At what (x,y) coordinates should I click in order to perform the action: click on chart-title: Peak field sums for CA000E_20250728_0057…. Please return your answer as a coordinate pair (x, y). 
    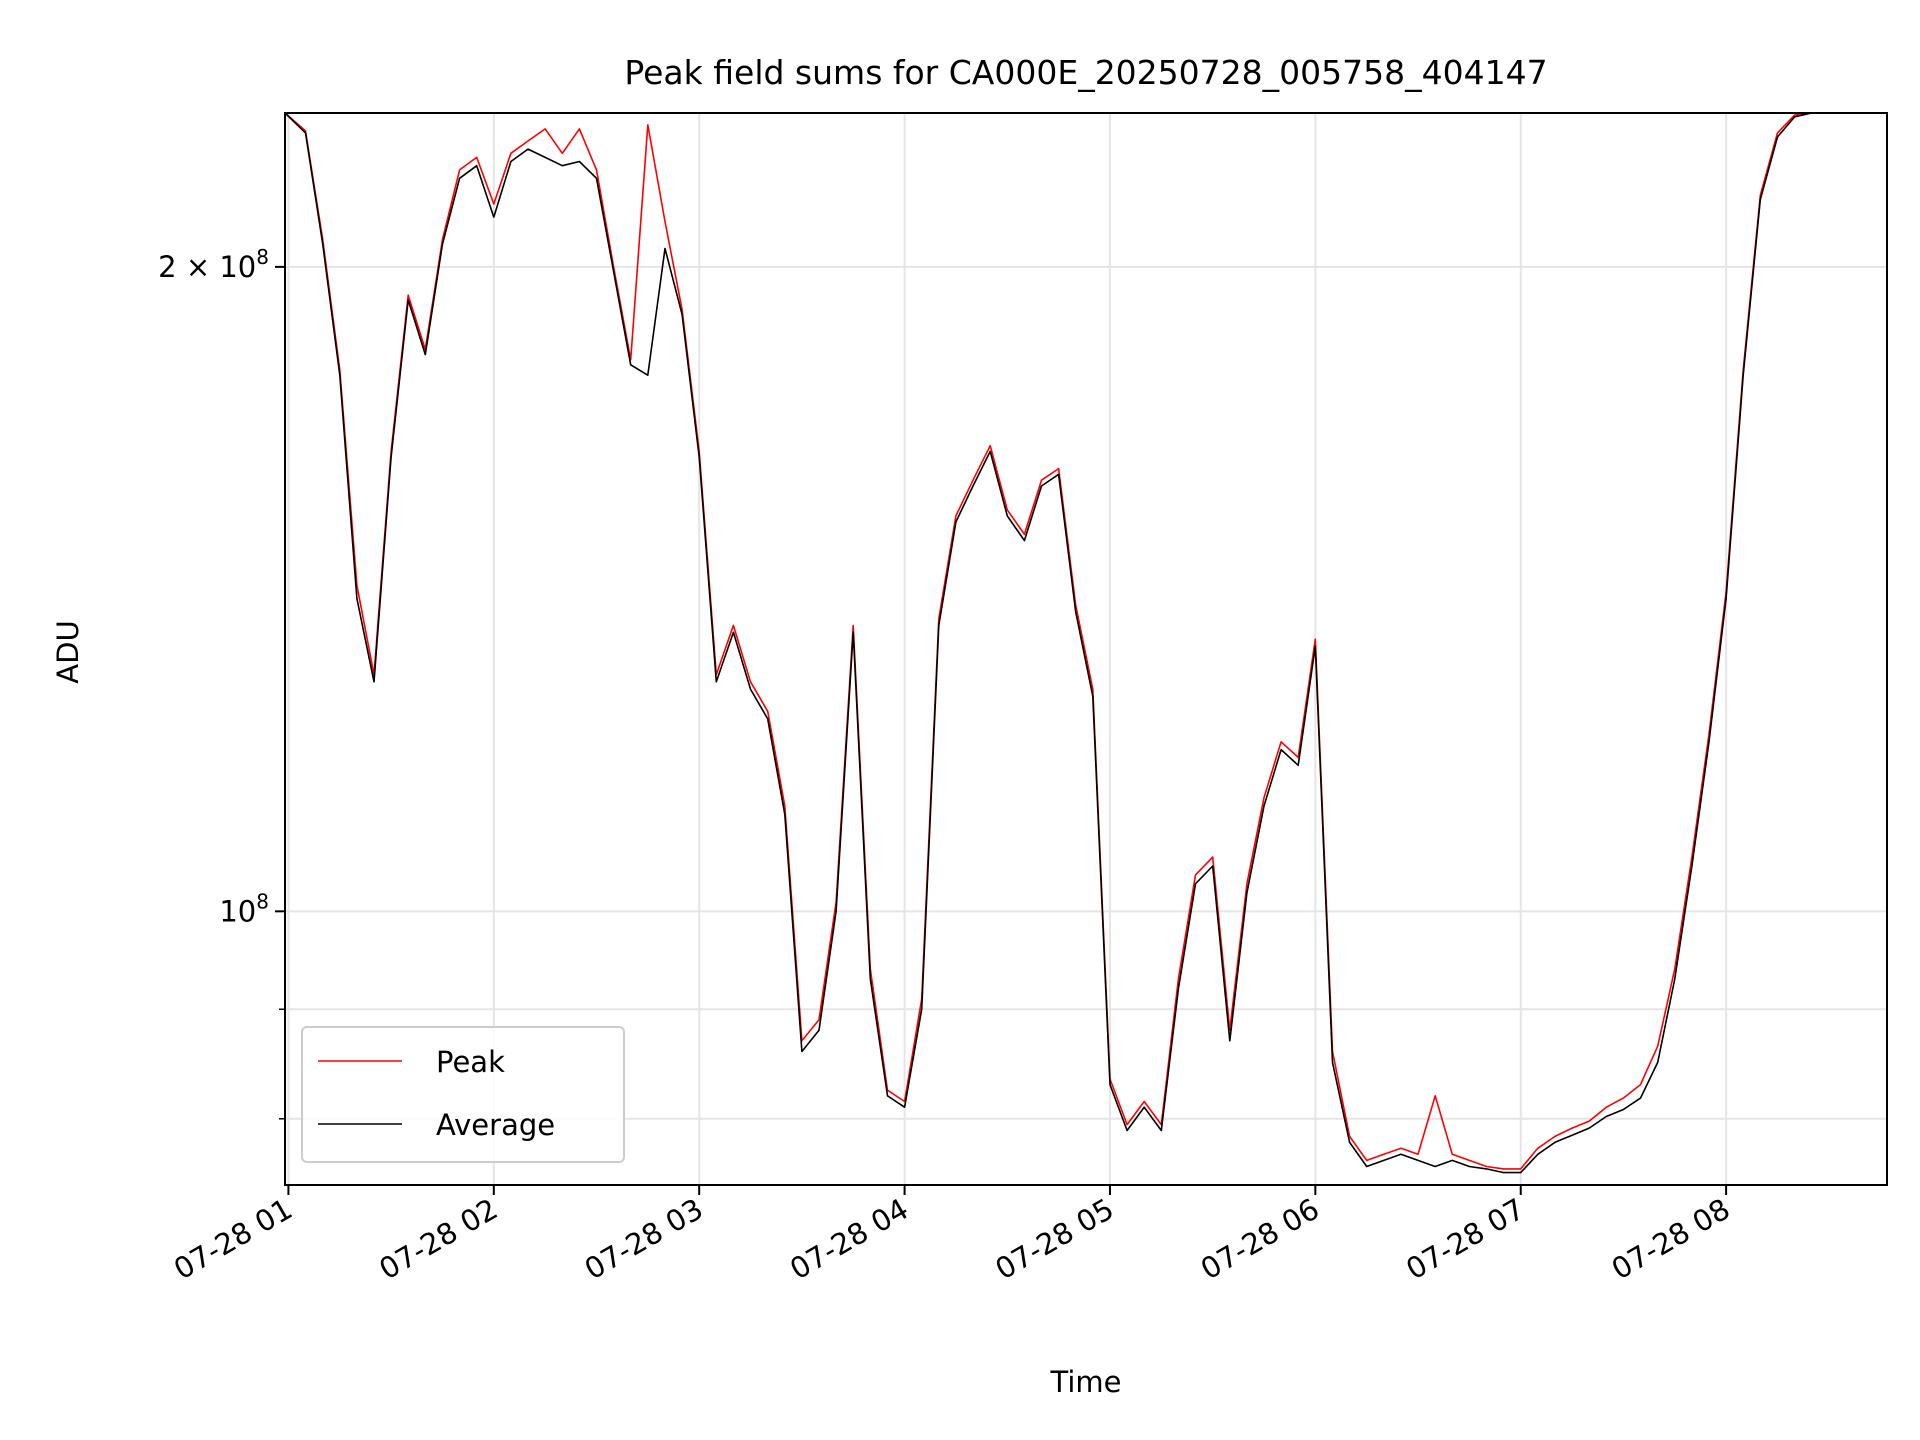
    Looking at the image, I should click on (1085, 72).